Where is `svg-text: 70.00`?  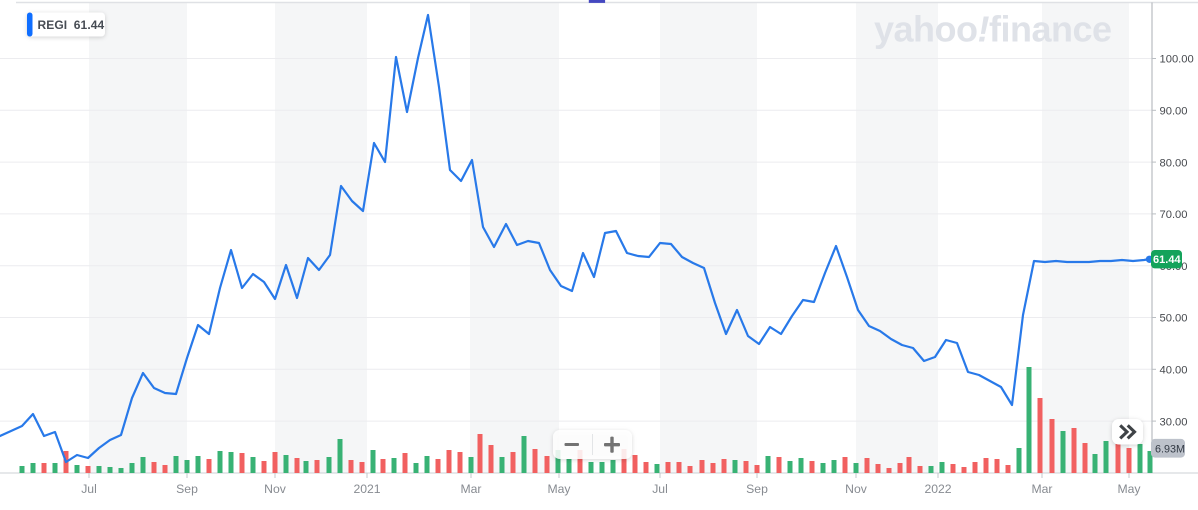
svg-text: 70.00 is located at coordinates (1174, 215).